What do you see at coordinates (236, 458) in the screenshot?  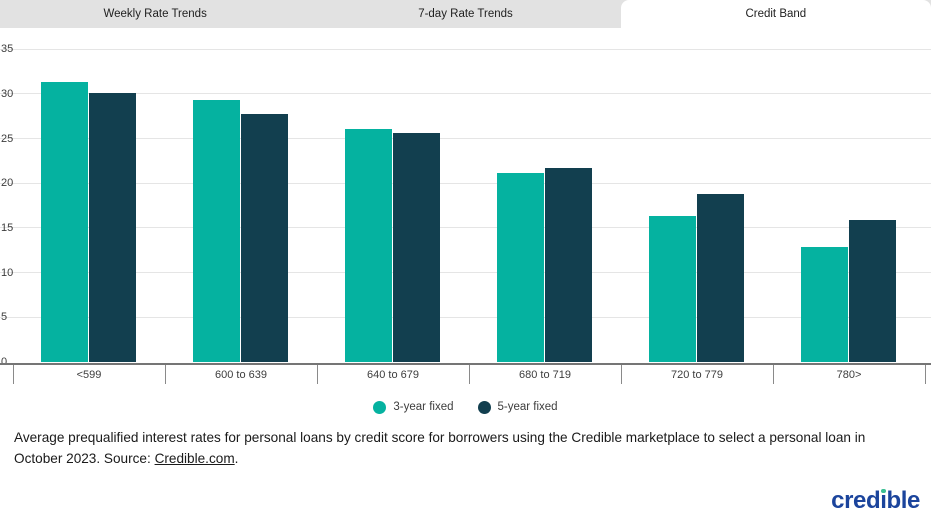 I see `caption-period: .` at bounding box center [236, 458].